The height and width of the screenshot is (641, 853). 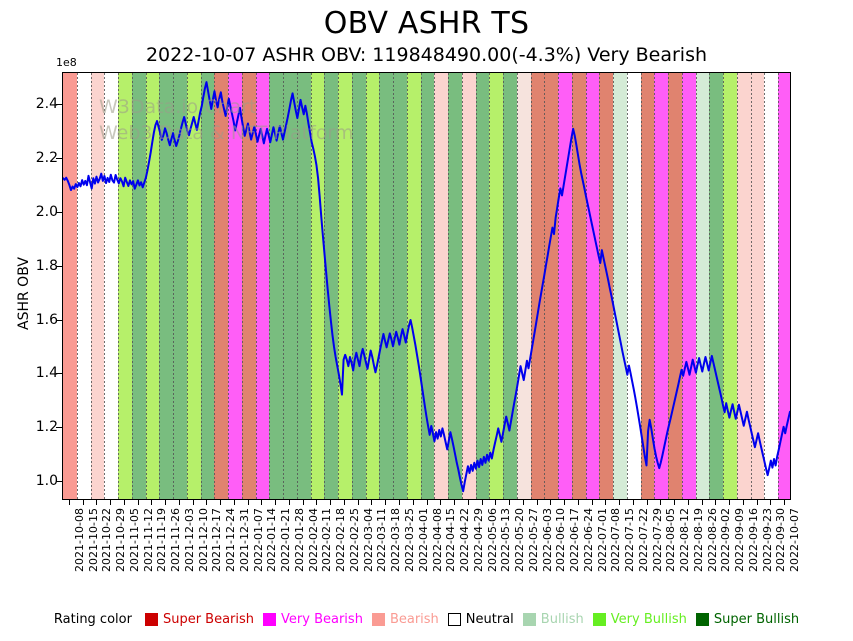 What do you see at coordinates (712, 540) in the screenshot?
I see `x-axis-tick-label: 2022-08-26` at bounding box center [712, 540].